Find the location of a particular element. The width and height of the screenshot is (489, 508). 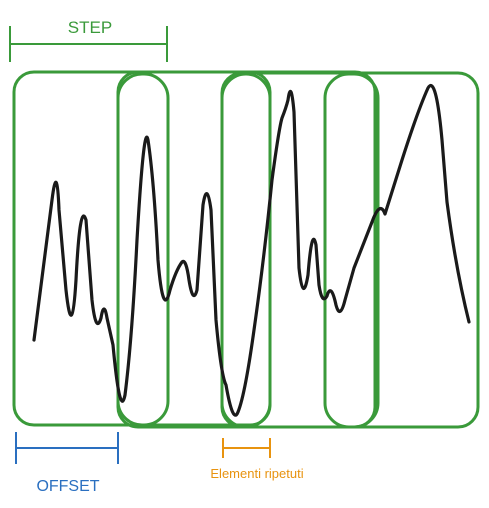

step-label: STEP is located at coordinates (90, 27).